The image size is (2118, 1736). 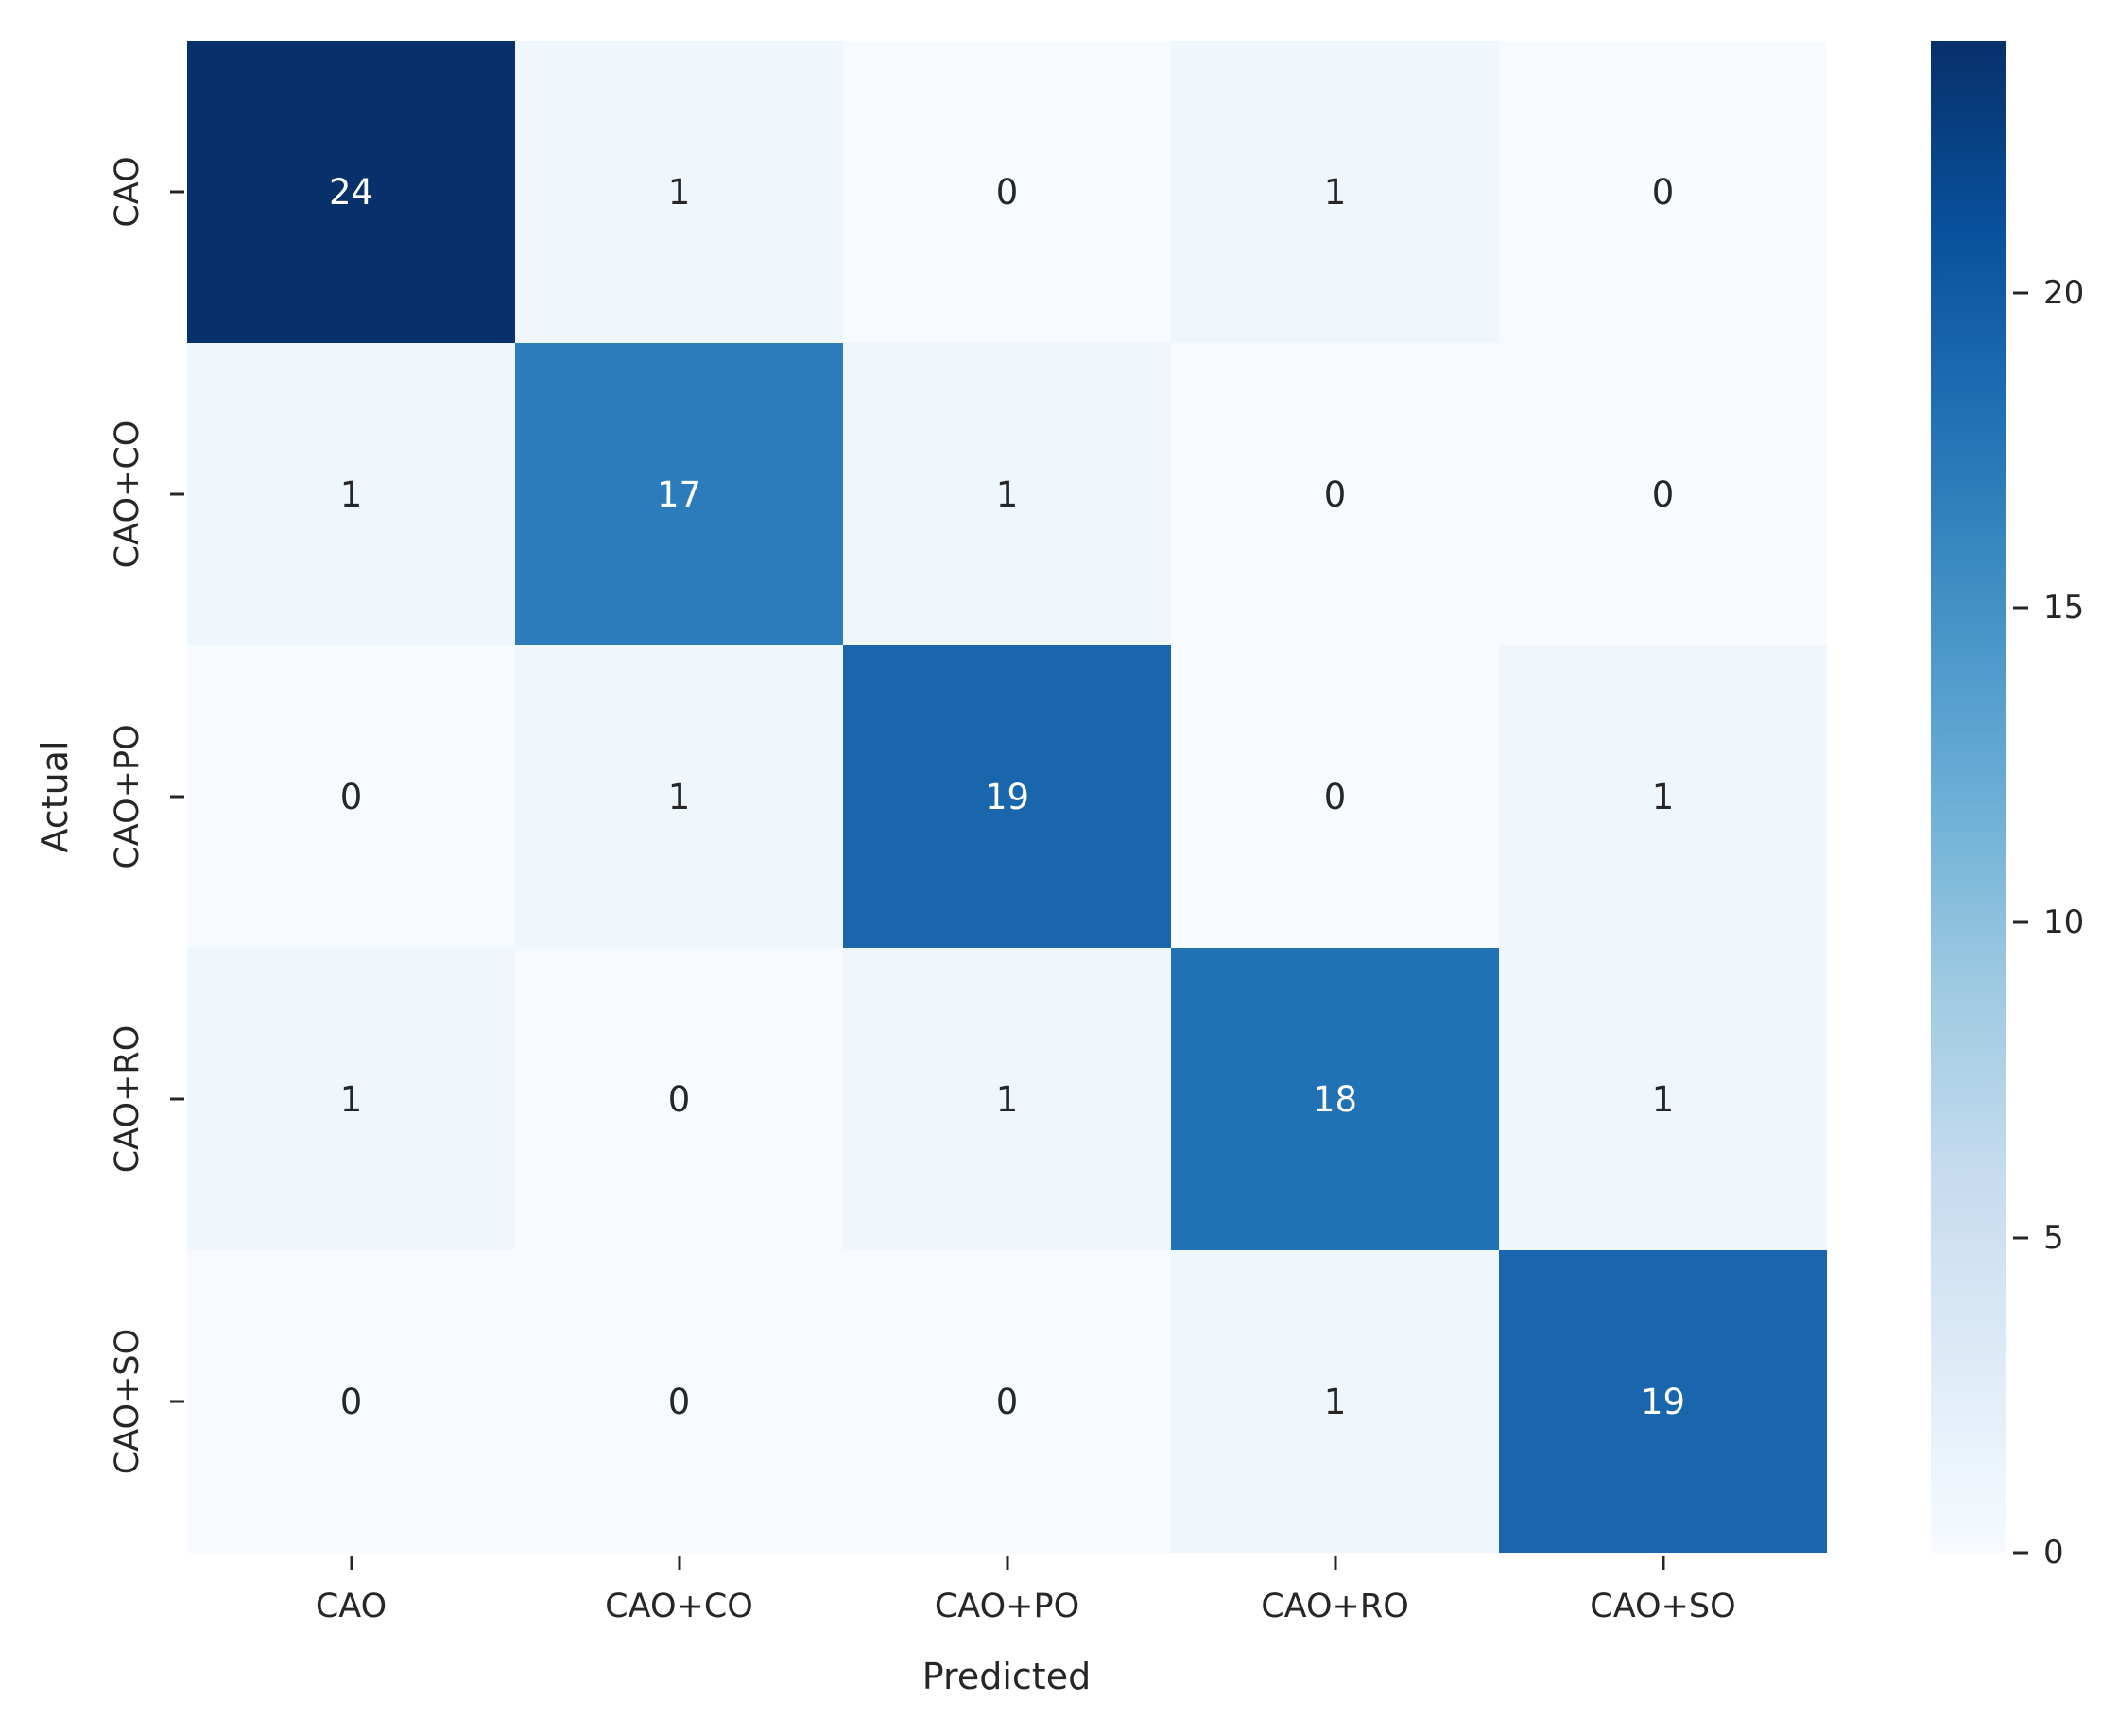 I want to click on colorbar, so click(x=1968, y=797).